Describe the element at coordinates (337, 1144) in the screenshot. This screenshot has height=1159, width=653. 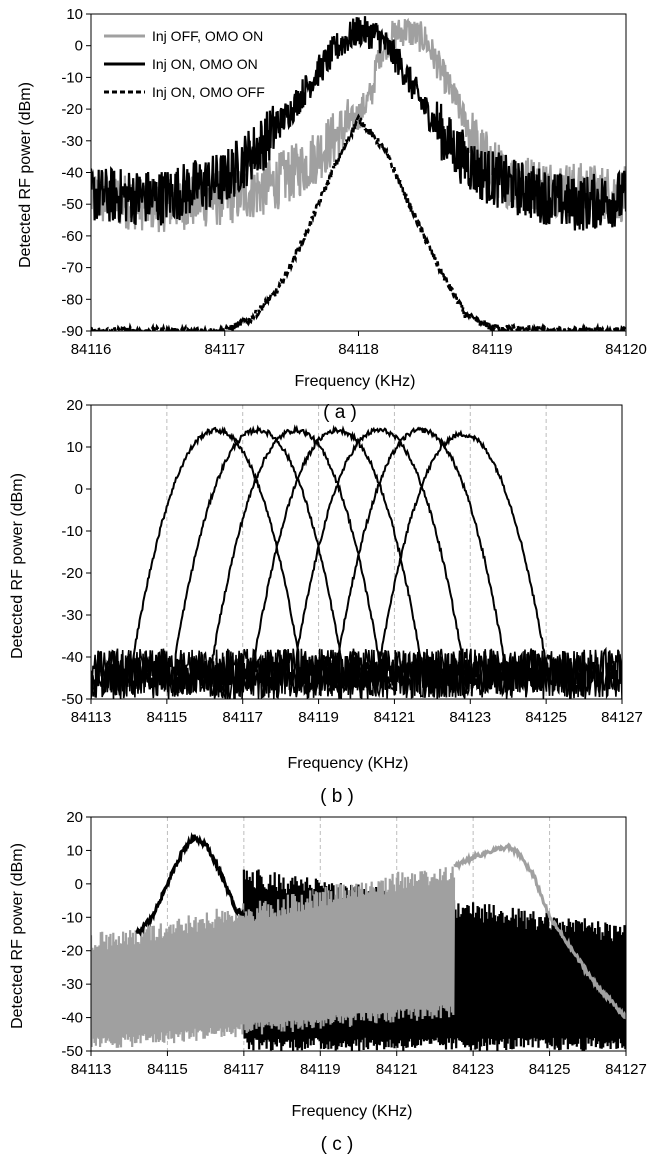
I see `caption-c: ( c )` at that location.